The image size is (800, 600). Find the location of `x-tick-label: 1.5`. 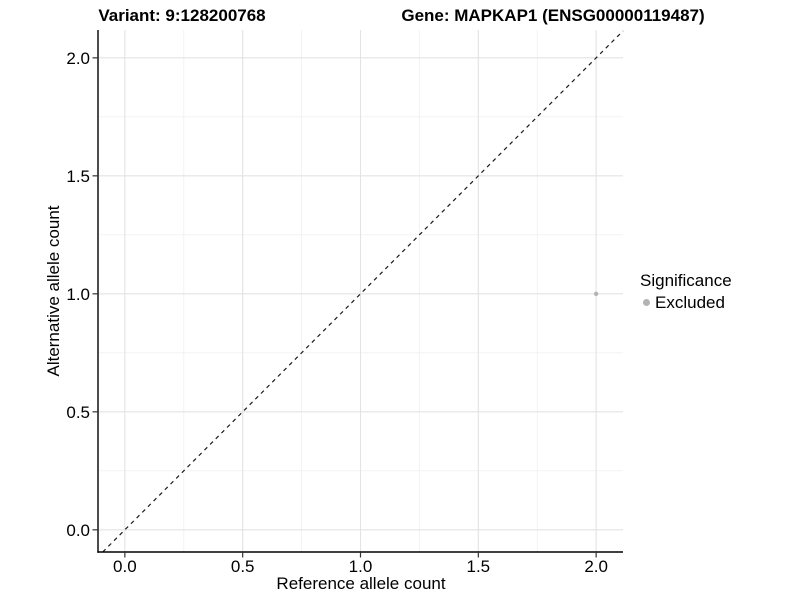

x-tick-label: 1.5 is located at coordinates (478, 566).